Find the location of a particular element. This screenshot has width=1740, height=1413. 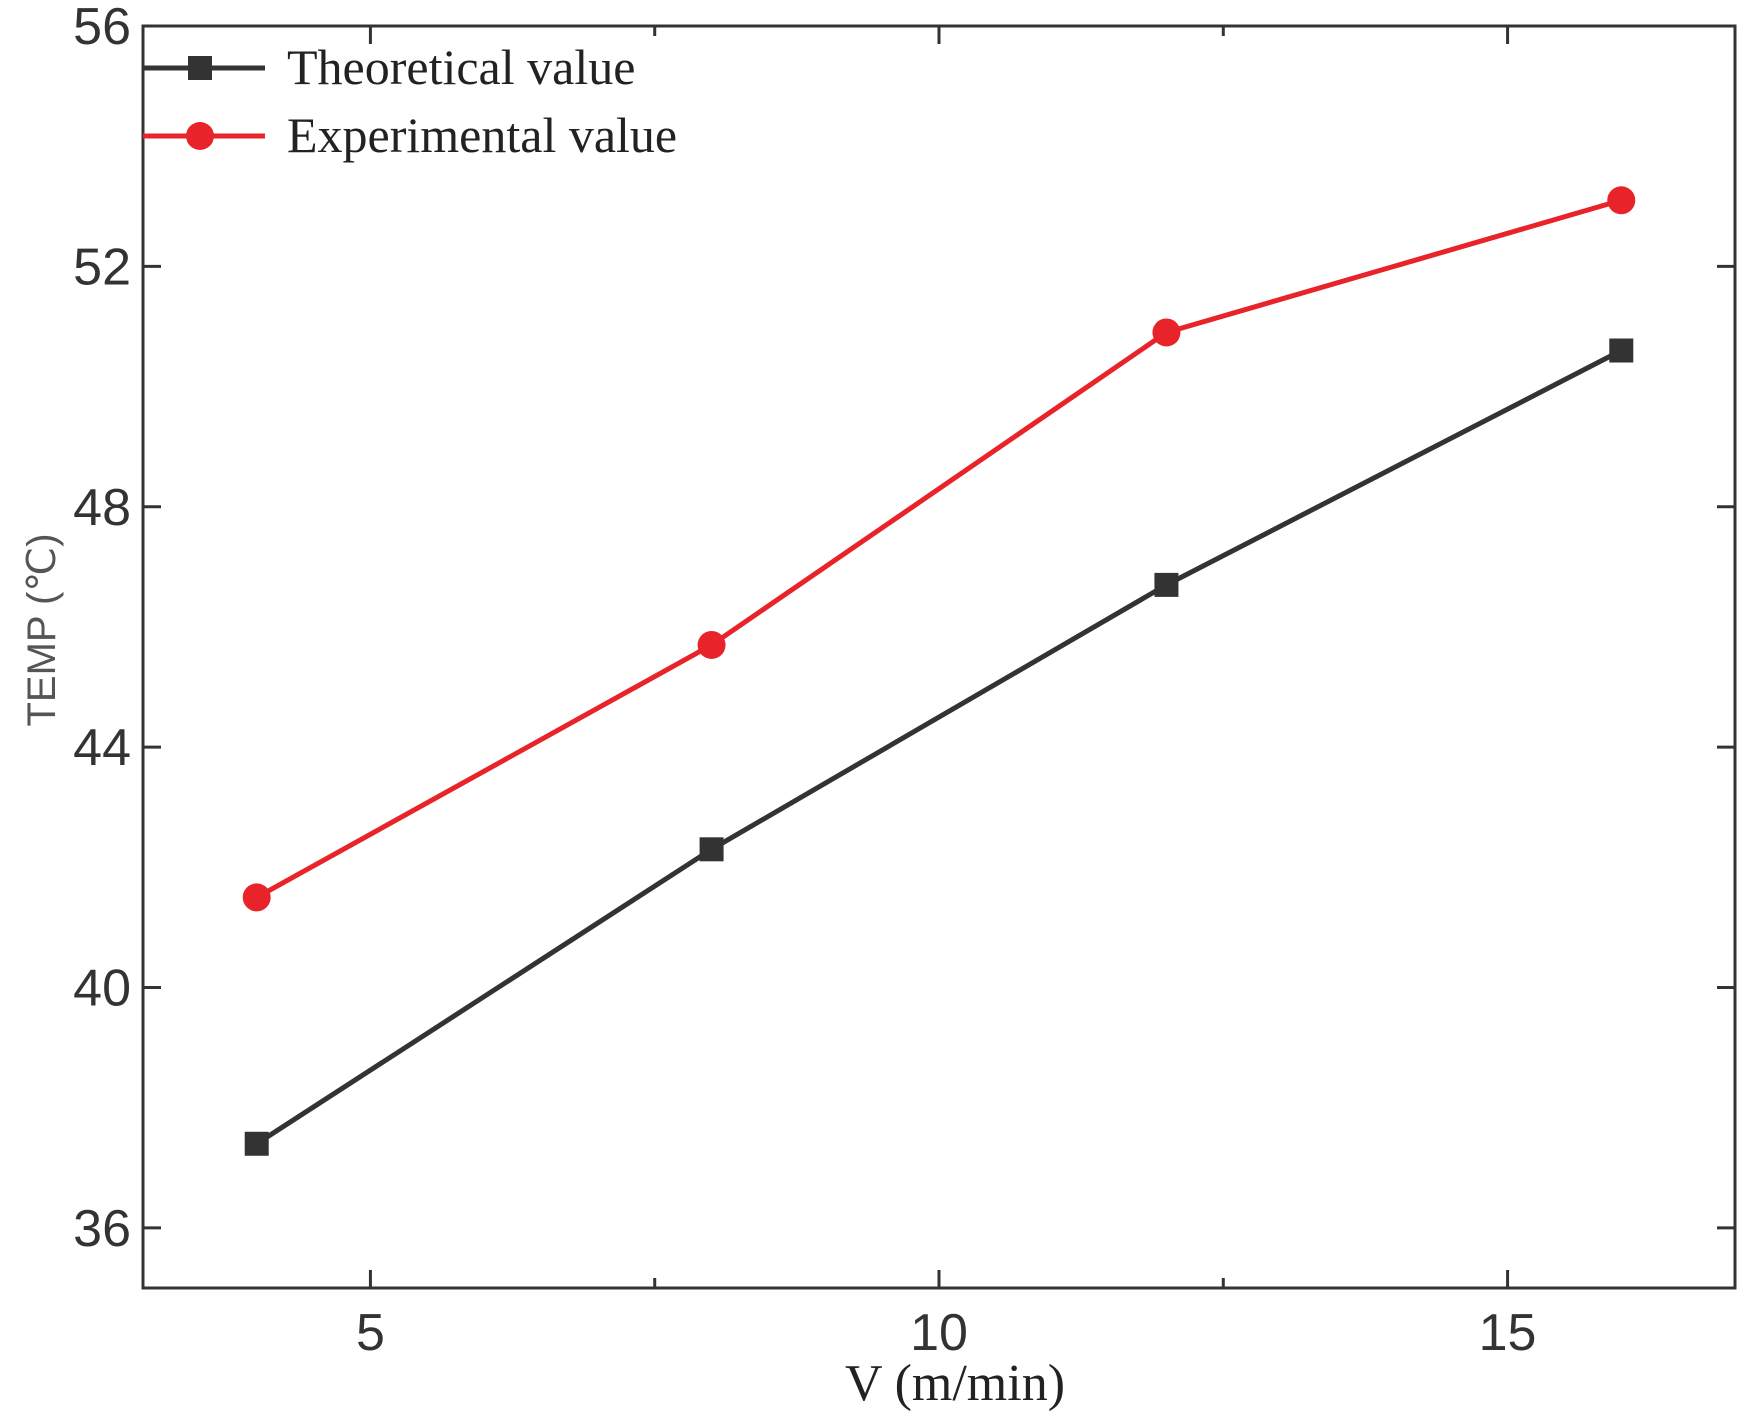

legend-marker-square is located at coordinates (200, 68).